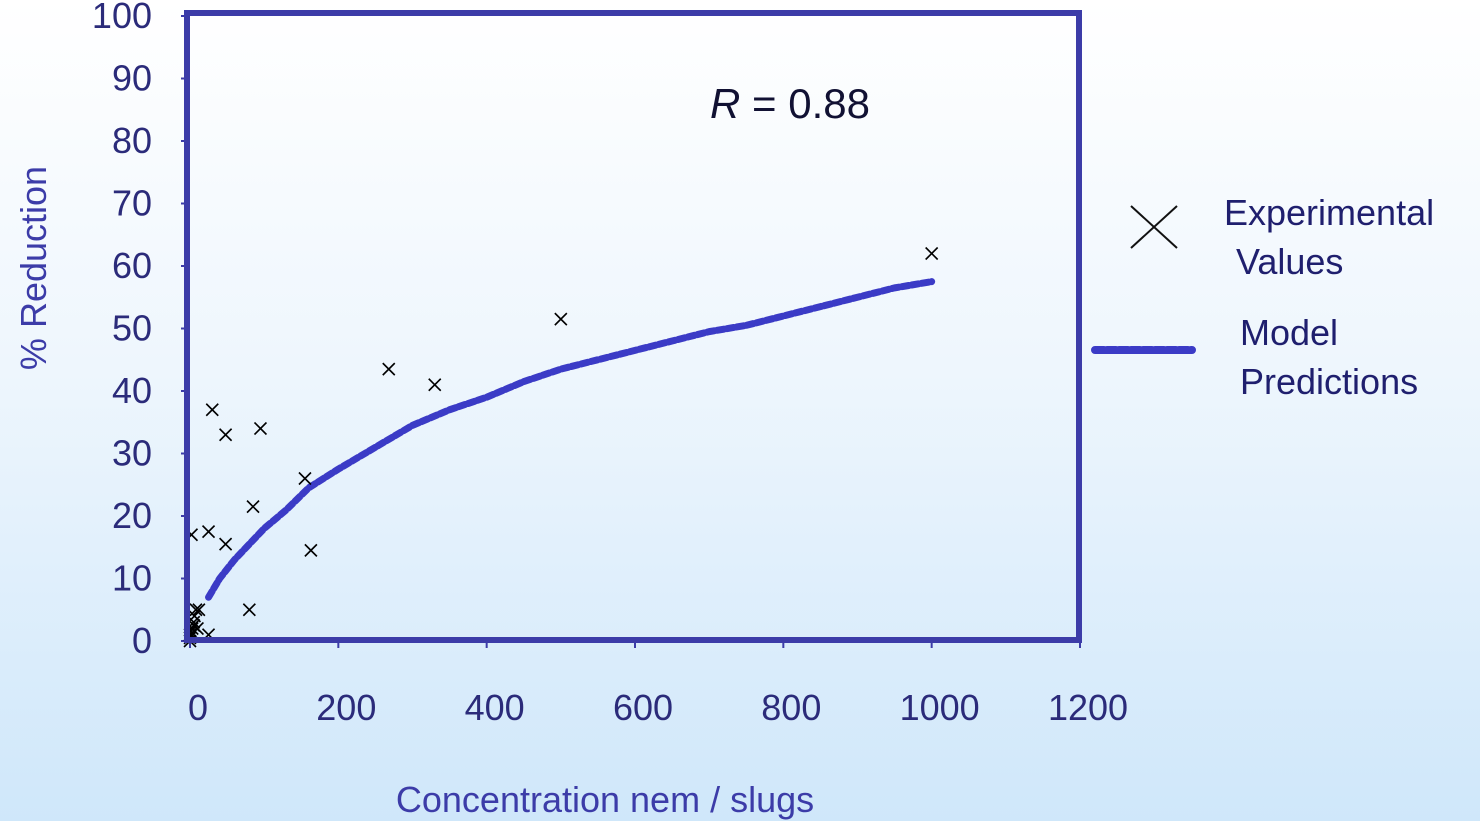 The height and width of the screenshot is (821, 1480). Describe the element at coordinates (1289, 332) in the screenshot. I see `legend-label-model-line1: Model` at that location.